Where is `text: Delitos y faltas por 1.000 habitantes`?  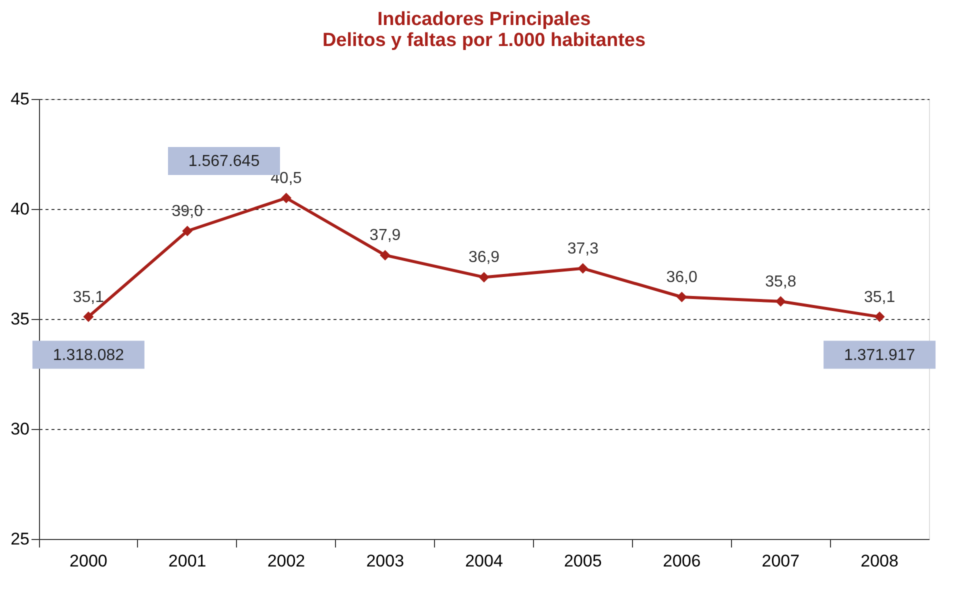 text: Delitos y faltas por 1.000 habitantes is located at coordinates (484, 40).